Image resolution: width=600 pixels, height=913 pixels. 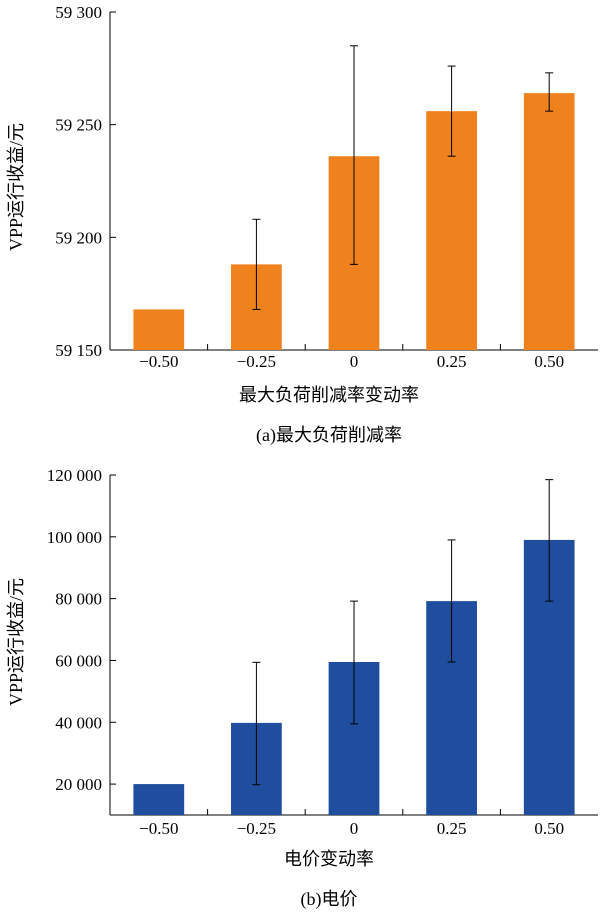 I want to click on chart-a-caption: (a)最大负荷削减率, so click(x=329, y=435).